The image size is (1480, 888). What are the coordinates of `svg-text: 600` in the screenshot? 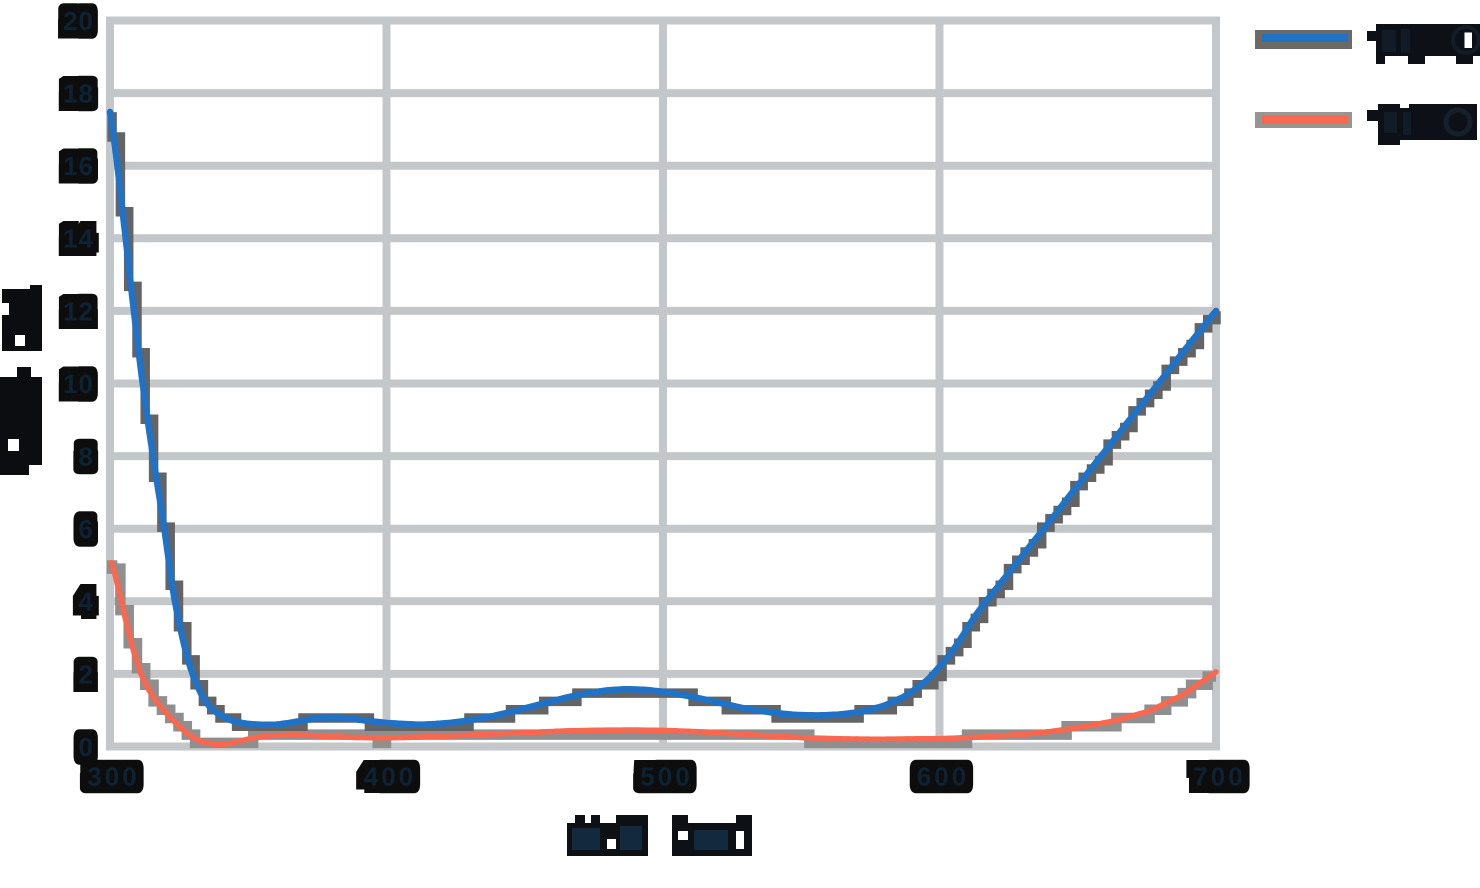 It's located at (943, 776).